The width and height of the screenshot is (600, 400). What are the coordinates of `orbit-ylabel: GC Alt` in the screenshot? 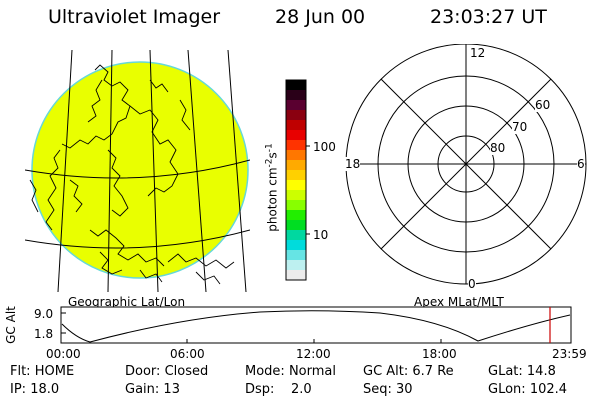 It's located at (11, 325).